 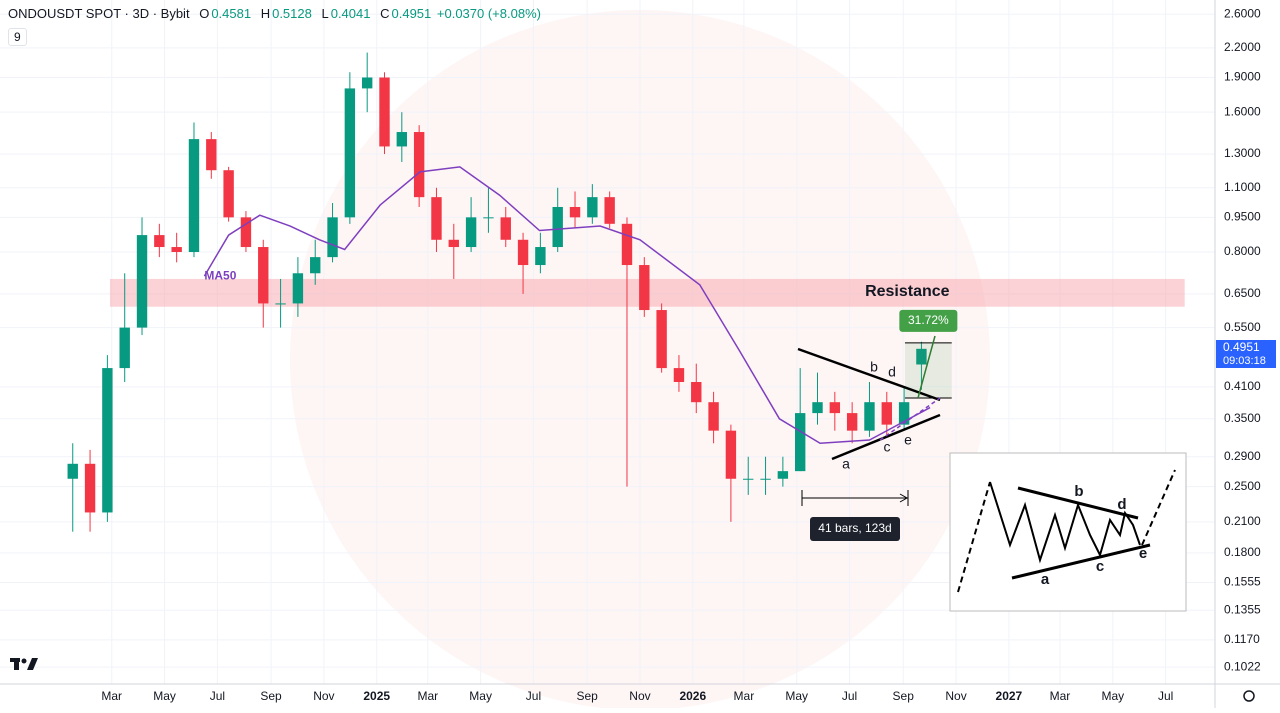 What do you see at coordinates (1242, 552) in the screenshot?
I see `y-tick-label: 0.1800` at bounding box center [1242, 552].